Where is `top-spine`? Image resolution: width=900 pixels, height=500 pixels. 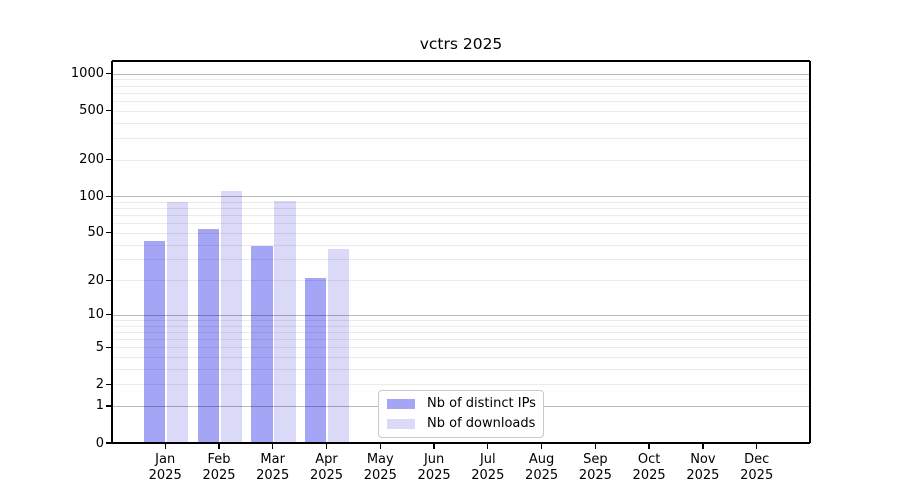 top-spine is located at coordinates (461, 61).